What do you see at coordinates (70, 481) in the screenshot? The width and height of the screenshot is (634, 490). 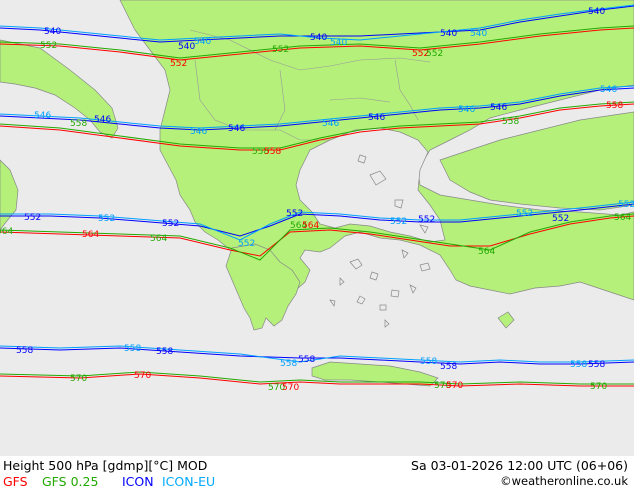 I see `legend-gfs025: GFS 0.25` at bounding box center [70, 481].